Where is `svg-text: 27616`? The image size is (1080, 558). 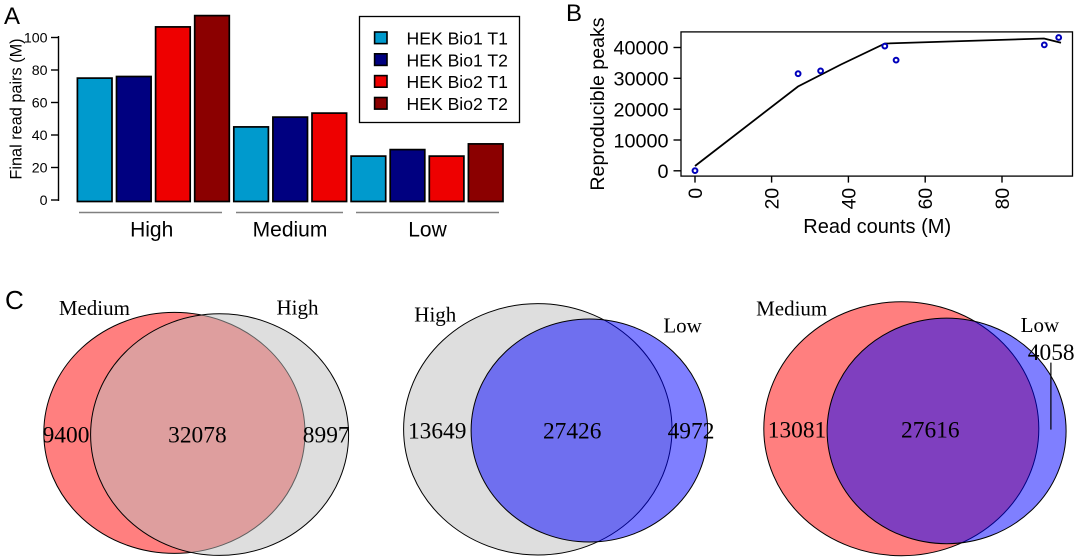
svg-text: 27616 is located at coordinates (930, 431).